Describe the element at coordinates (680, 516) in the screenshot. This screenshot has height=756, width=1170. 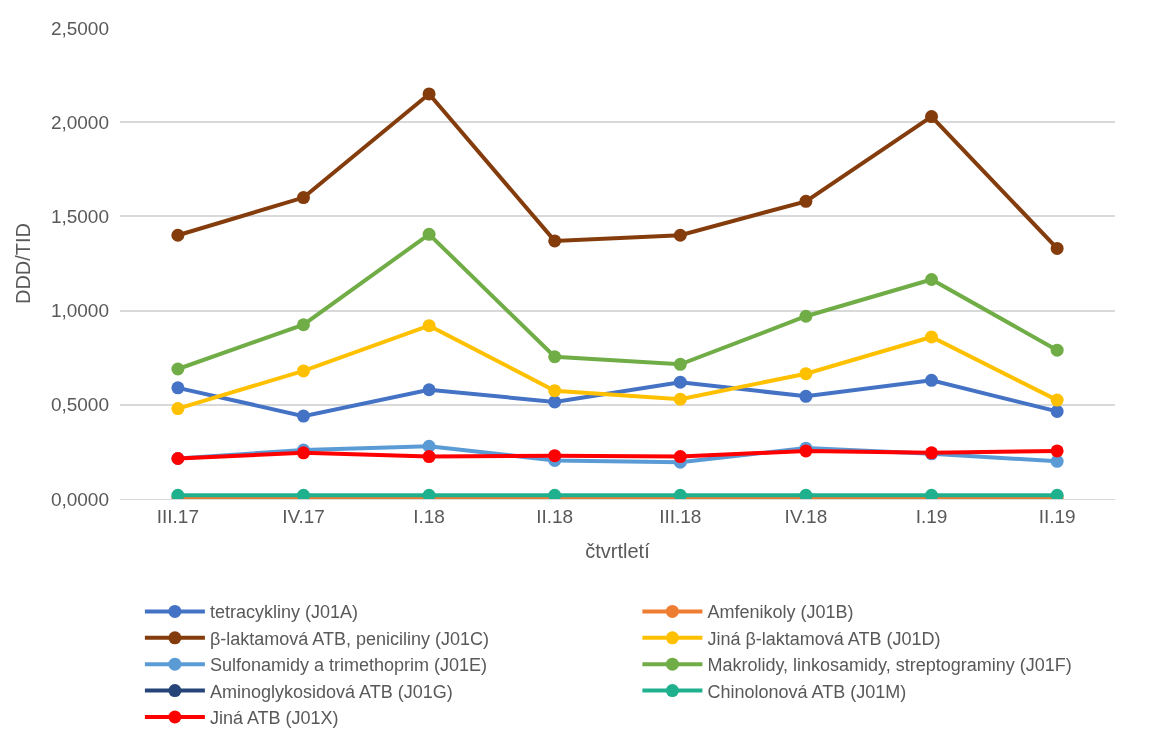
I see `x-tick-label: III.18` at that location.